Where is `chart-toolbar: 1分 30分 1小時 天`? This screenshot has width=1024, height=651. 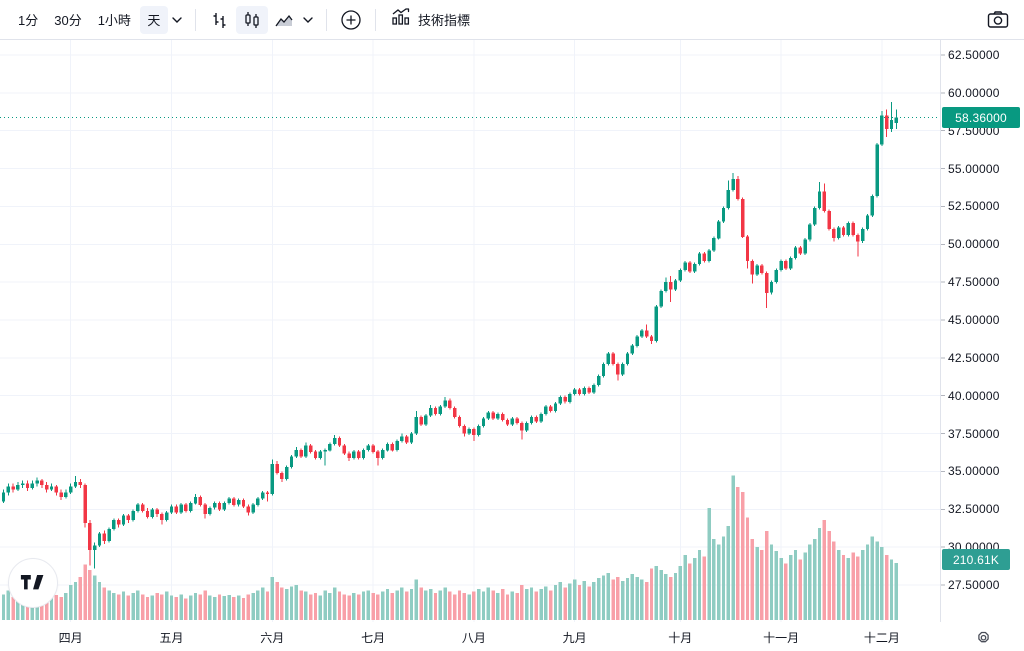
chart-toolbar: 1分 30分 1小時 天 is located at coordinates (512, 20).